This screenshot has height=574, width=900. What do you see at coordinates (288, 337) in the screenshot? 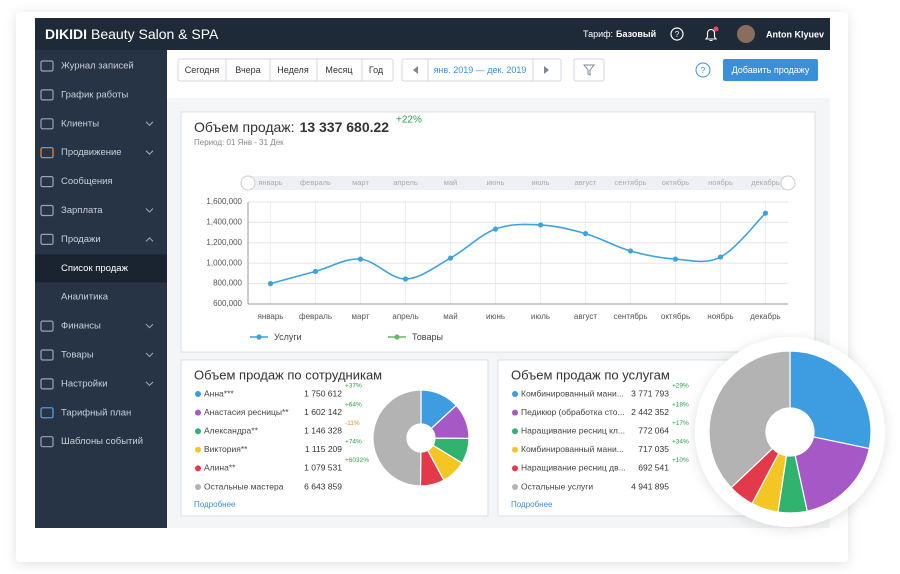
I see `legend-label: Услуги` at bounding box center [288, 337].